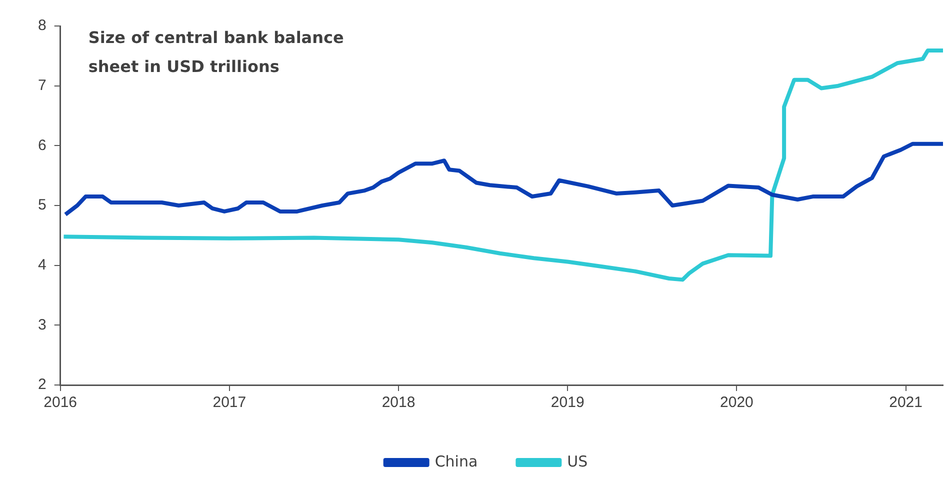 Image resolution: width=945 pixels, height=488 pixels. What do you see at coordinates (905, 403) in the screenshot?
I see `x-tick-label: 2021` at bounding box center [905, 403].